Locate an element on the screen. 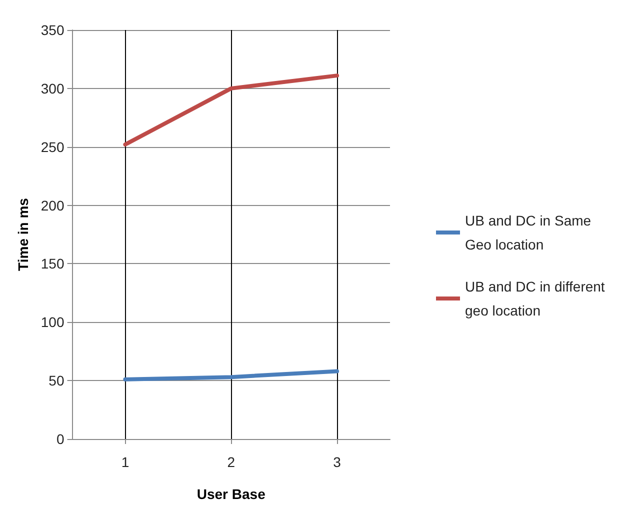 The height and width of the screenshot is (531, 636). y-tick-label: 0 is located at coordinates (60, 439).